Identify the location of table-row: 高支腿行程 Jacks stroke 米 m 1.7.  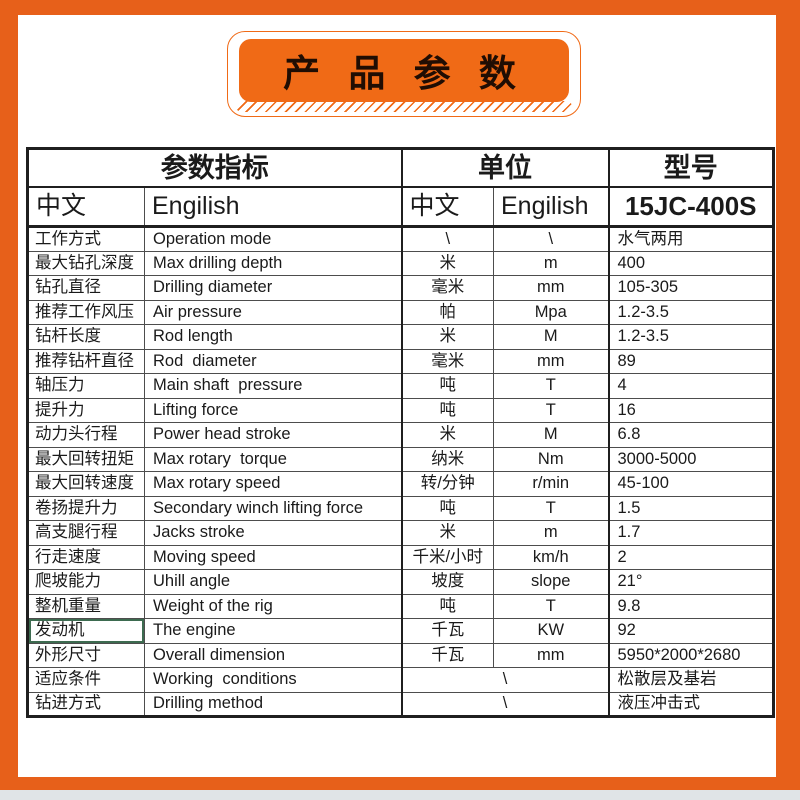
(400, 533).